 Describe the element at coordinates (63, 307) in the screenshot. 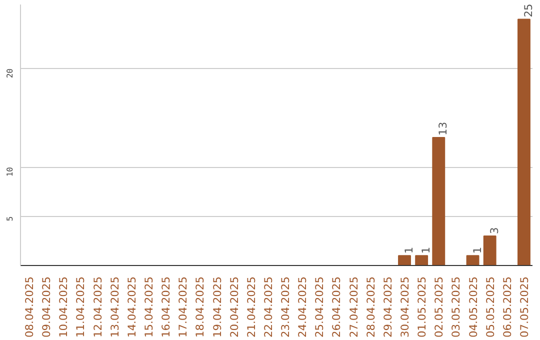

I see `x-tick-label: 10.04.2025` at that location.